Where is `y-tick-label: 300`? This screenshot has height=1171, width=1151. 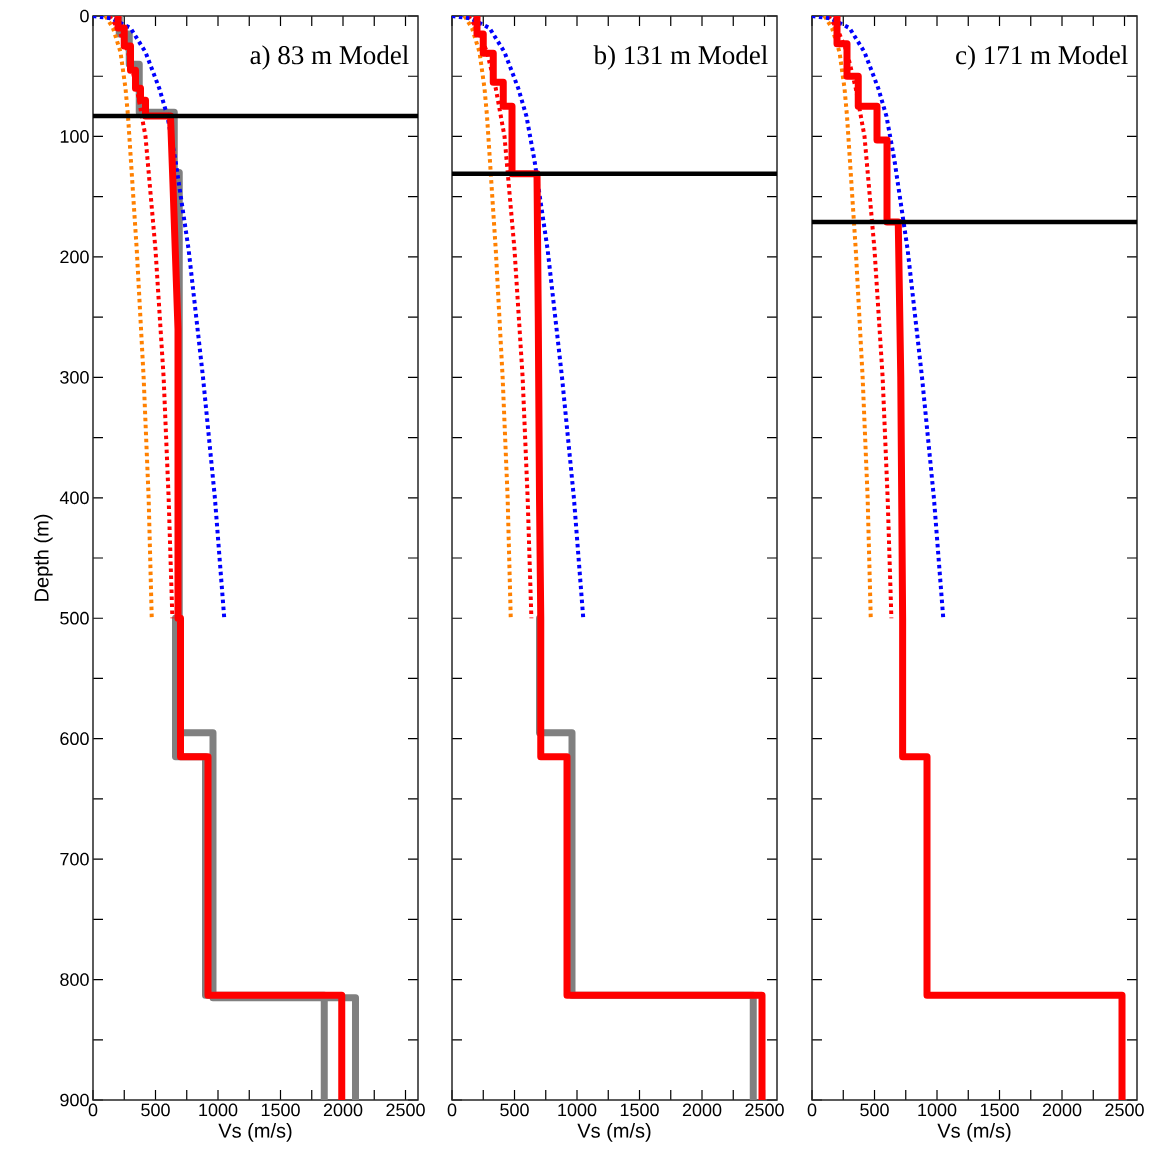 y-tick-label: 300 is located at coordinates (74, 377).